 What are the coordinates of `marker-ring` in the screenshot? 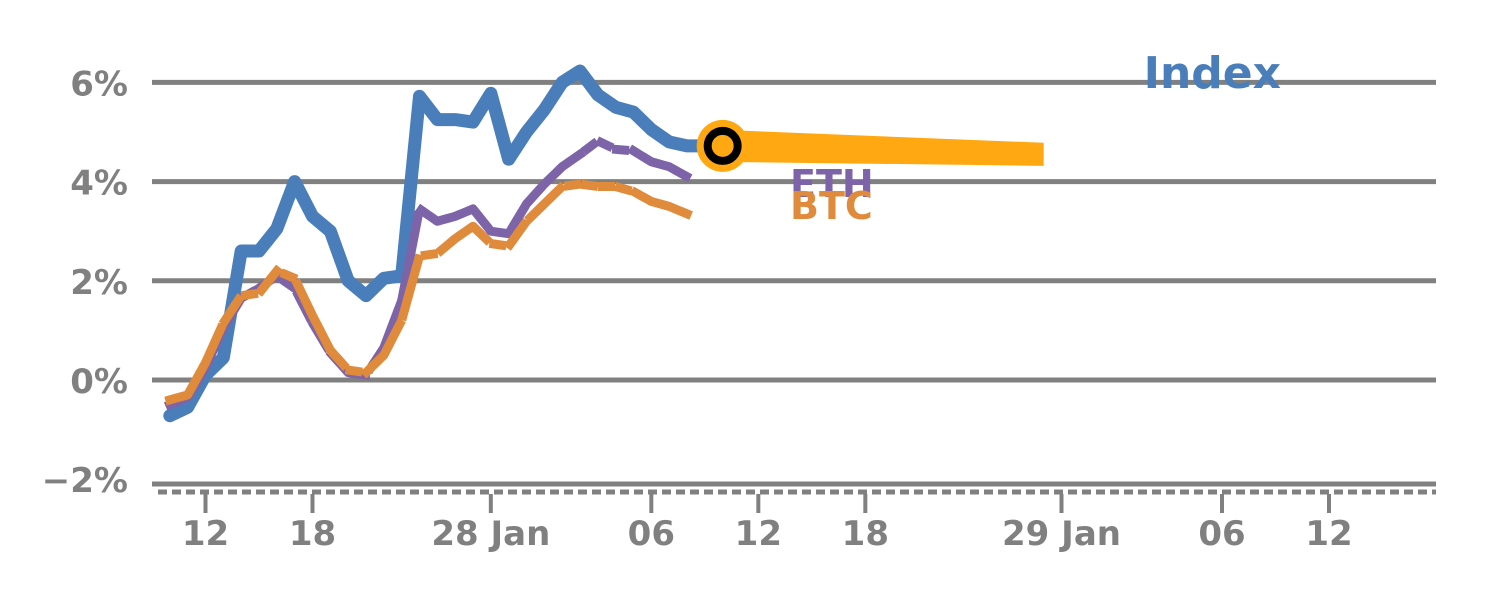 It's located at (722, 145).